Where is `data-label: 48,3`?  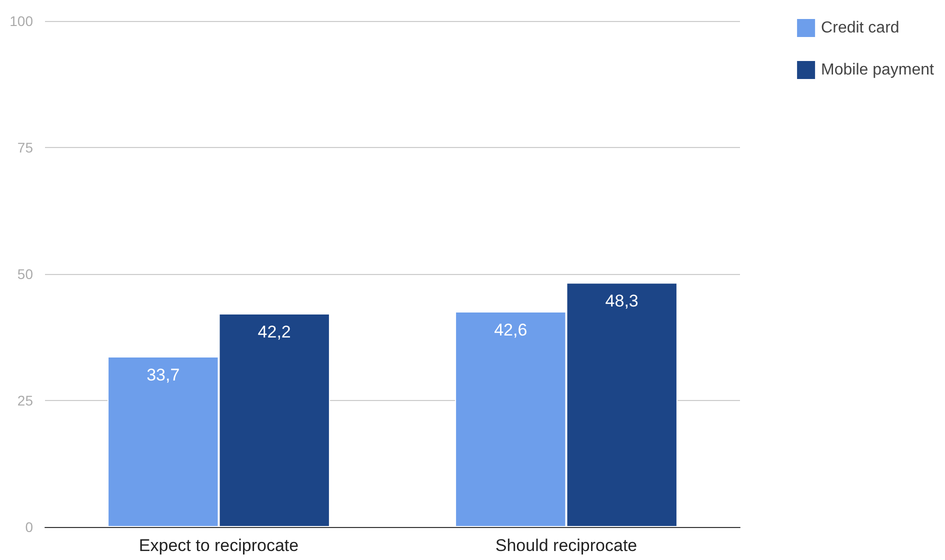 data-label: 48,3 is located at coordinates (621, 301).